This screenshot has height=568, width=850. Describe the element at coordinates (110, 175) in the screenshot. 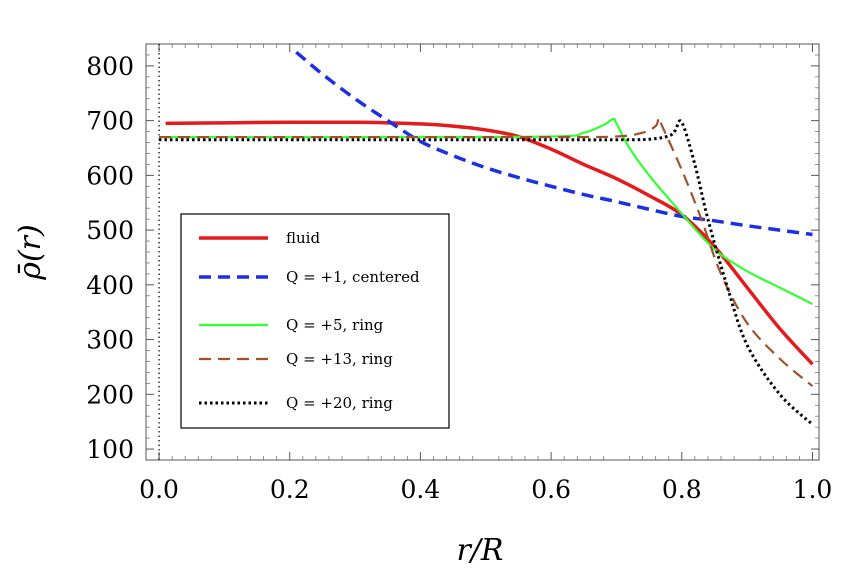

I see `y-tick-label: 600` at that location.